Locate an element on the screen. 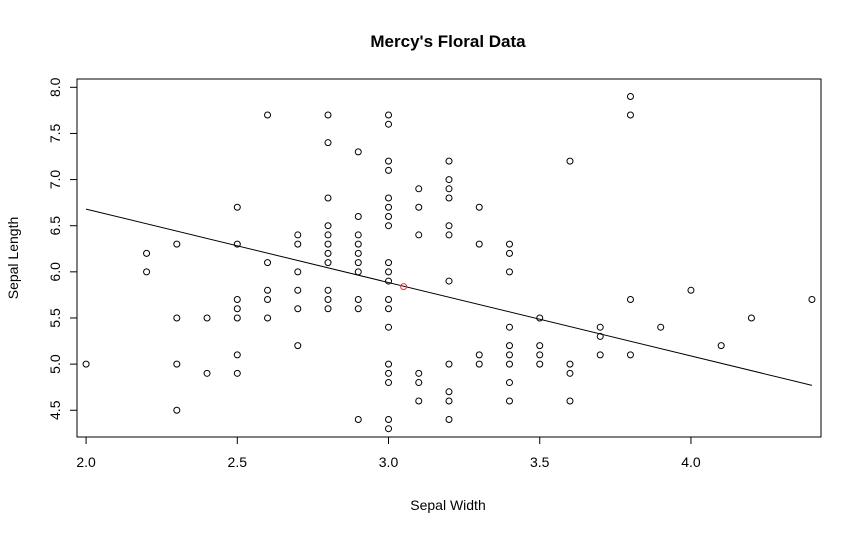 Image resolution: width=861 pixels, height=535 pixels. x-axis-label: Sepal Width is located at coordinates (447, 505).